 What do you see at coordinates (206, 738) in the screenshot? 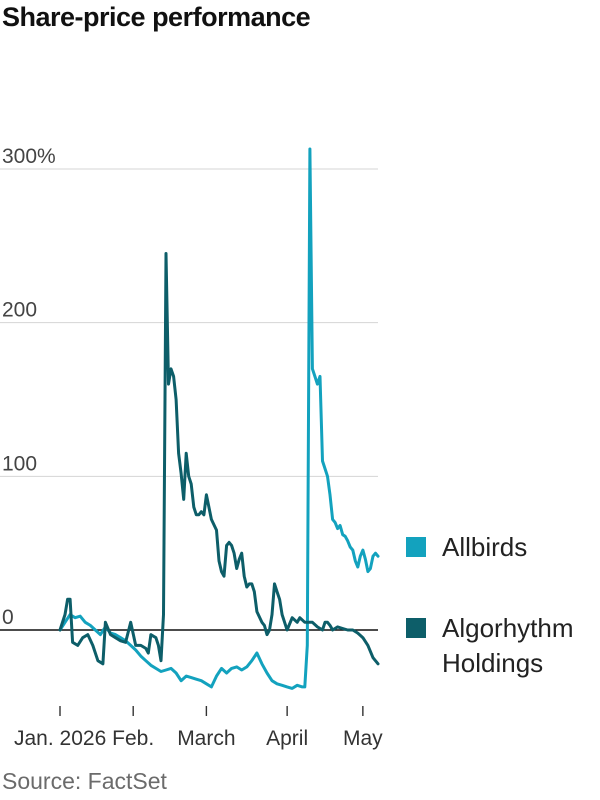
I see `x-tick-label: March` at bounding box center [206, 738].